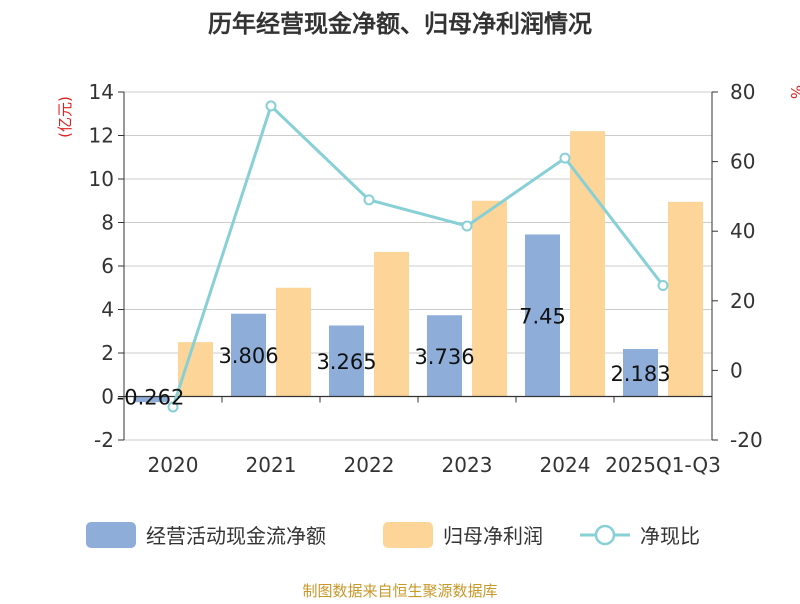  Describe the element at coordinates (369, 465) in the screenshot. I see `x-tick-label: 2022` at that location.